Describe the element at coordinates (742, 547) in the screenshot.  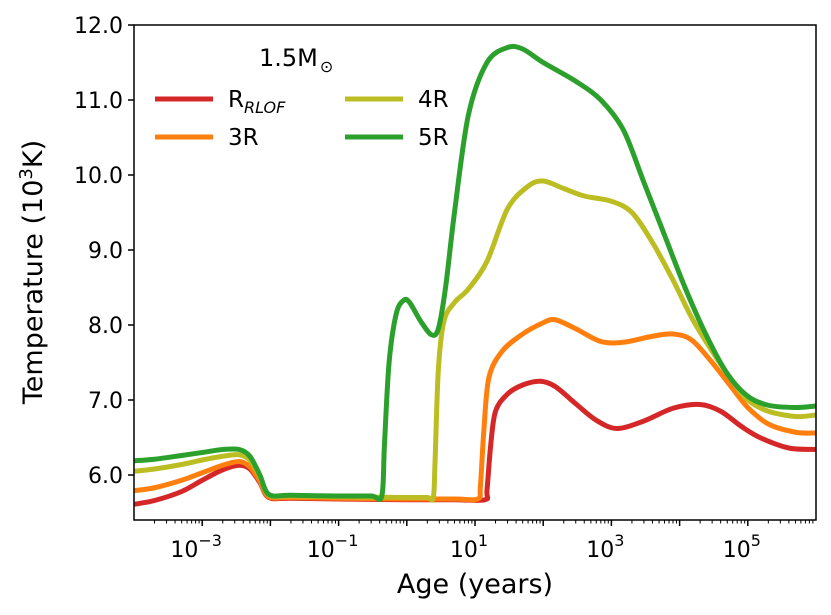
I see `x-tick-label: 10⁵` at that location.